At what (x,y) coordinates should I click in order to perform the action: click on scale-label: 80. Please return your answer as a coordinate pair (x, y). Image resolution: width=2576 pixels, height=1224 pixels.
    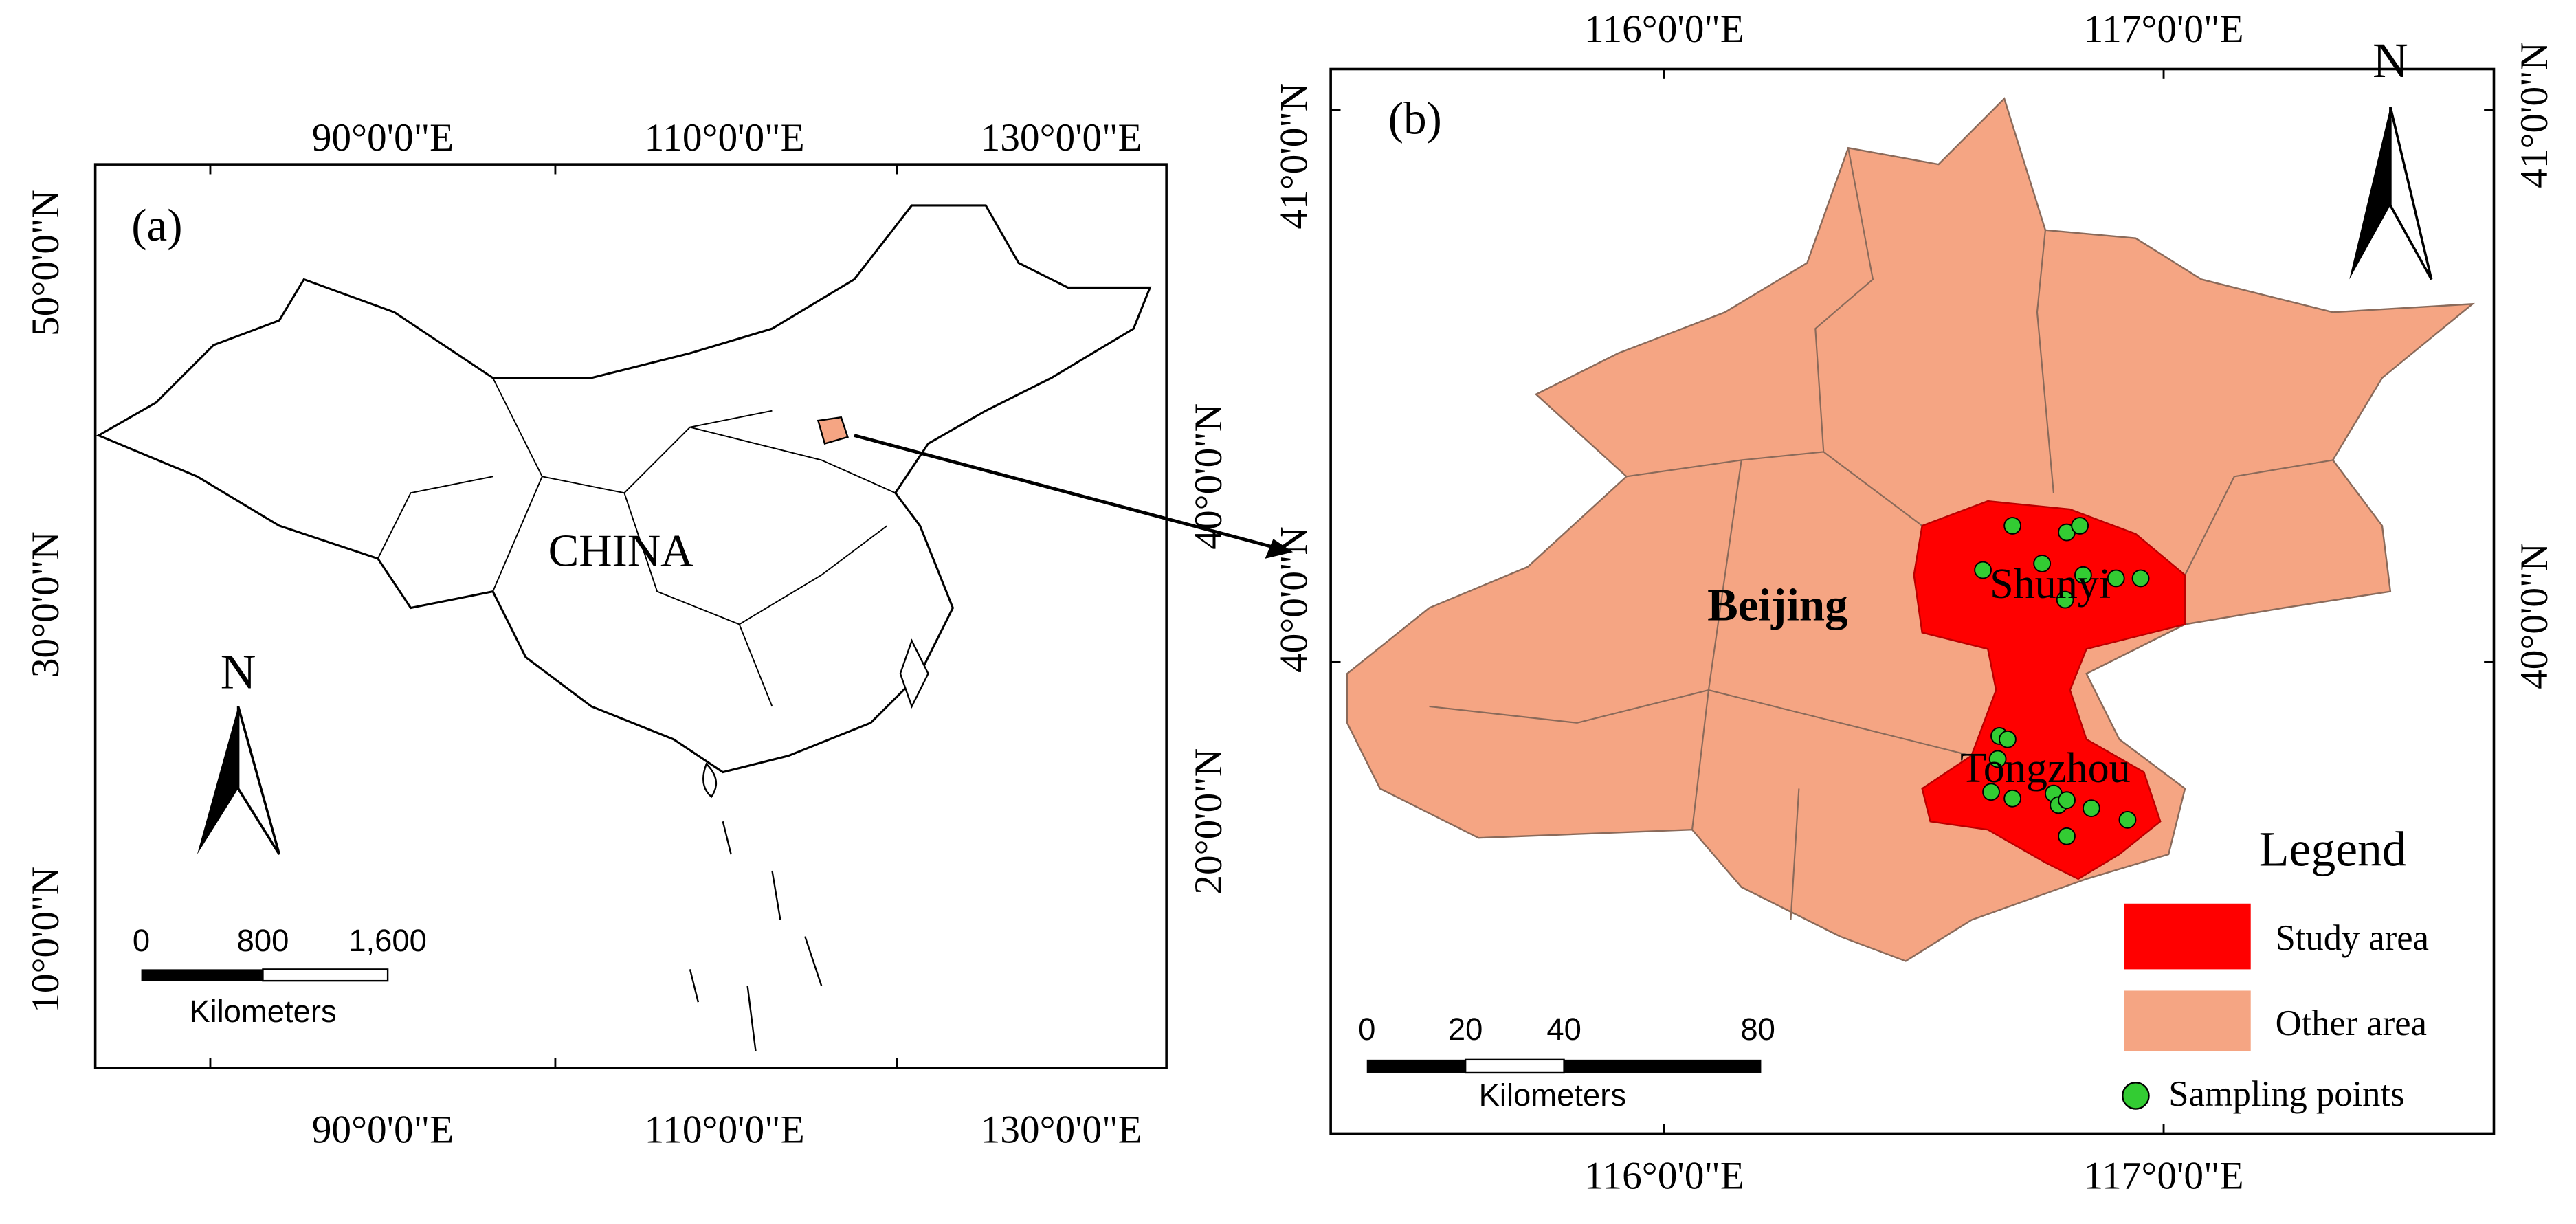
    Looking at the image, I should click on (1757, 1029).